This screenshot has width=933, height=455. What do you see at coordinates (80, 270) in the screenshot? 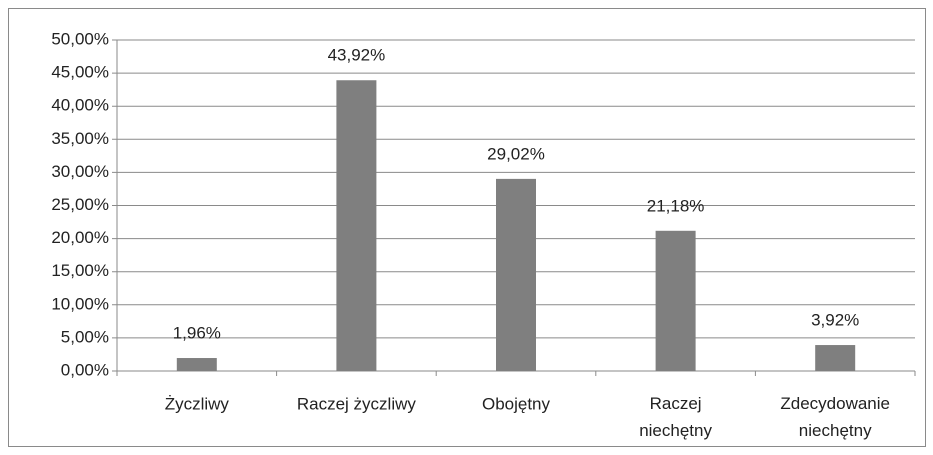
I see `y-tick-label: 15,00%` at bounding box center [80, 270].